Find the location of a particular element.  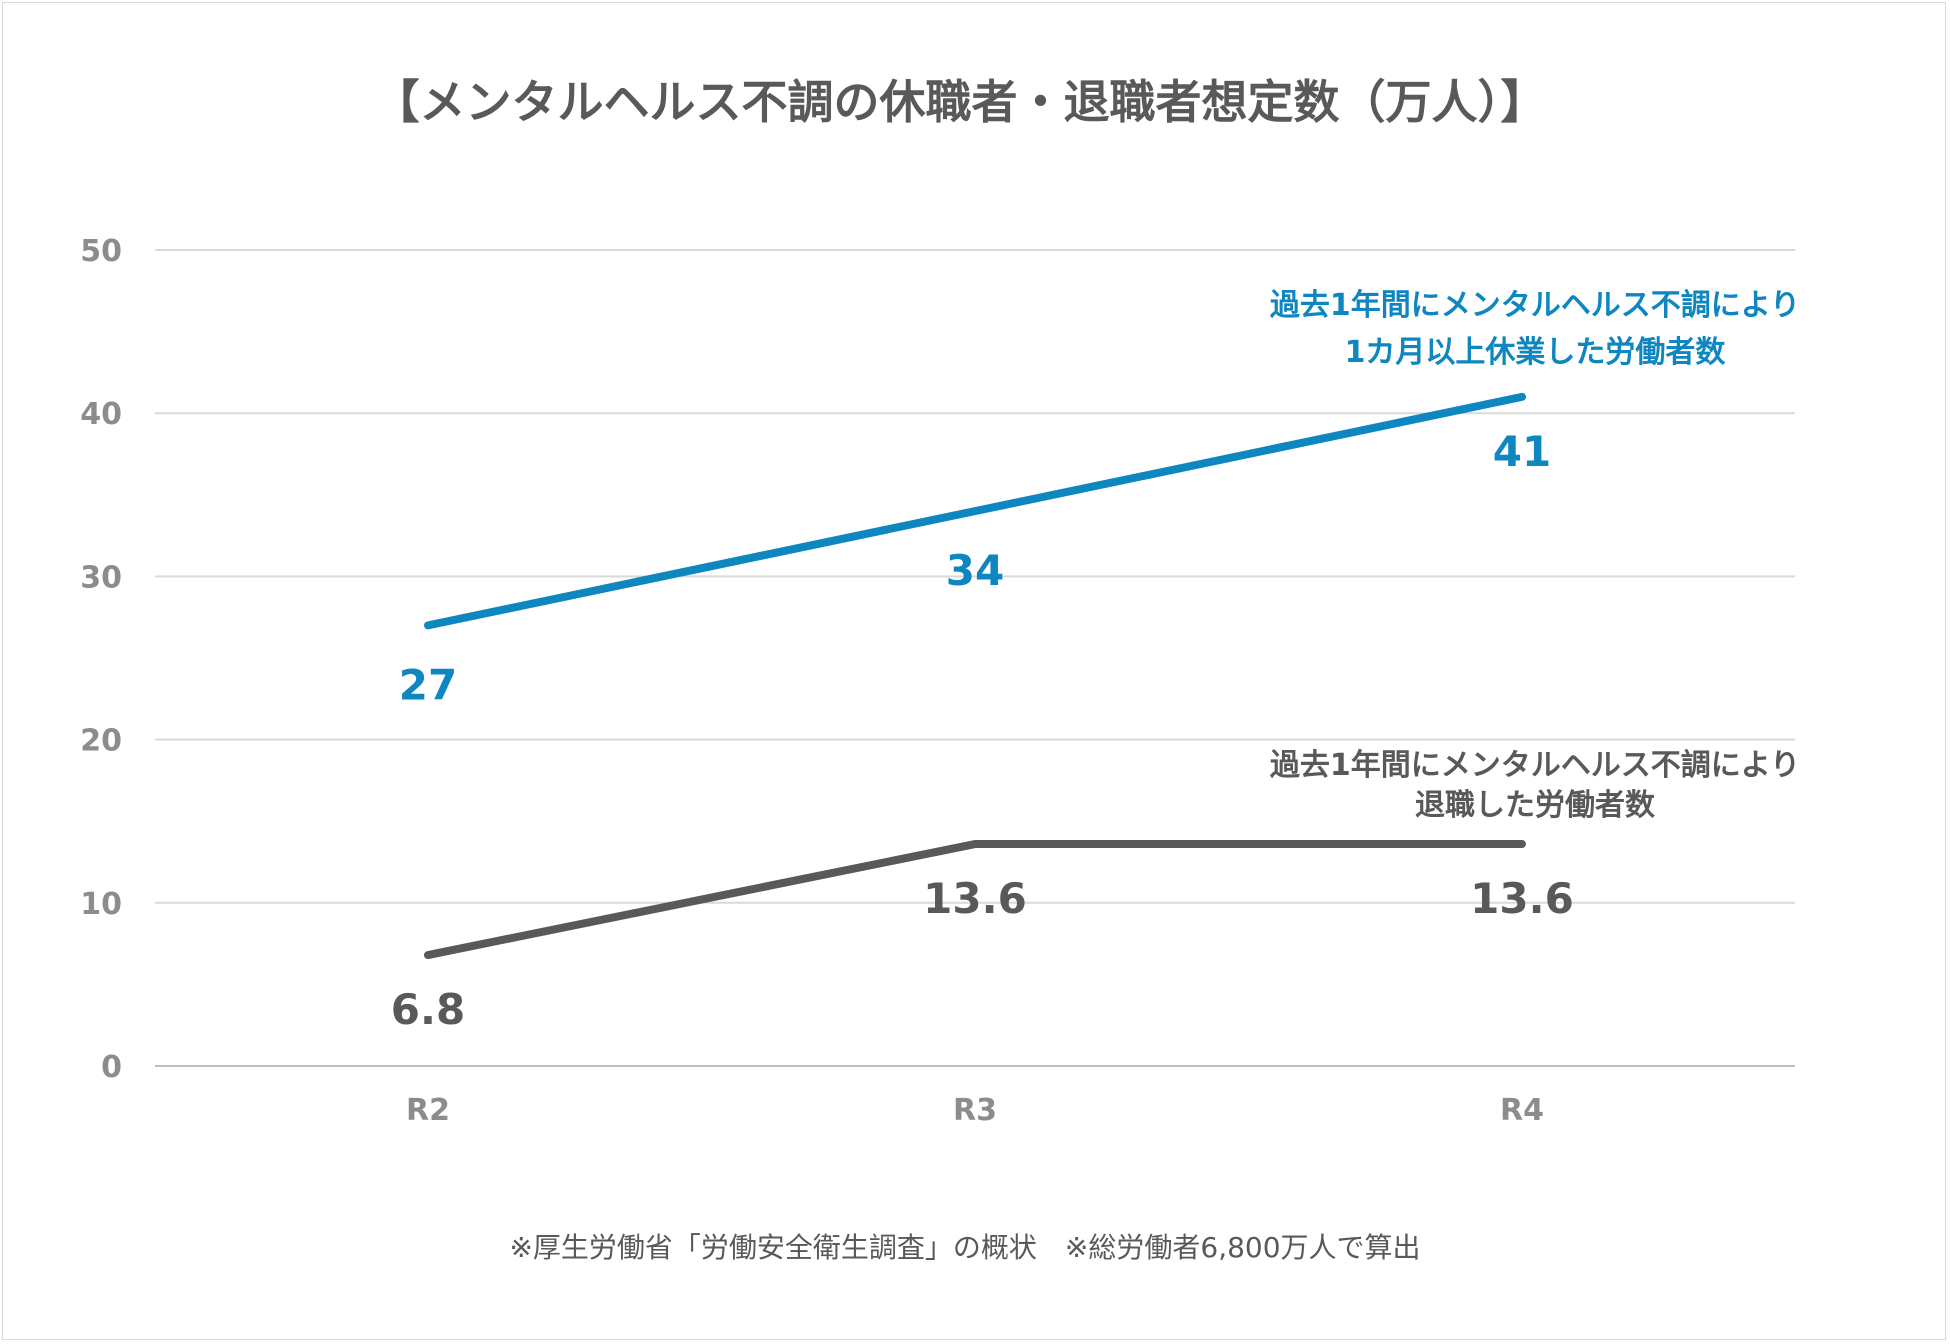

series-annotation-2-line-1: 過去1年間にメンタルヘルス不調により is located at coordinates (1535, 765).